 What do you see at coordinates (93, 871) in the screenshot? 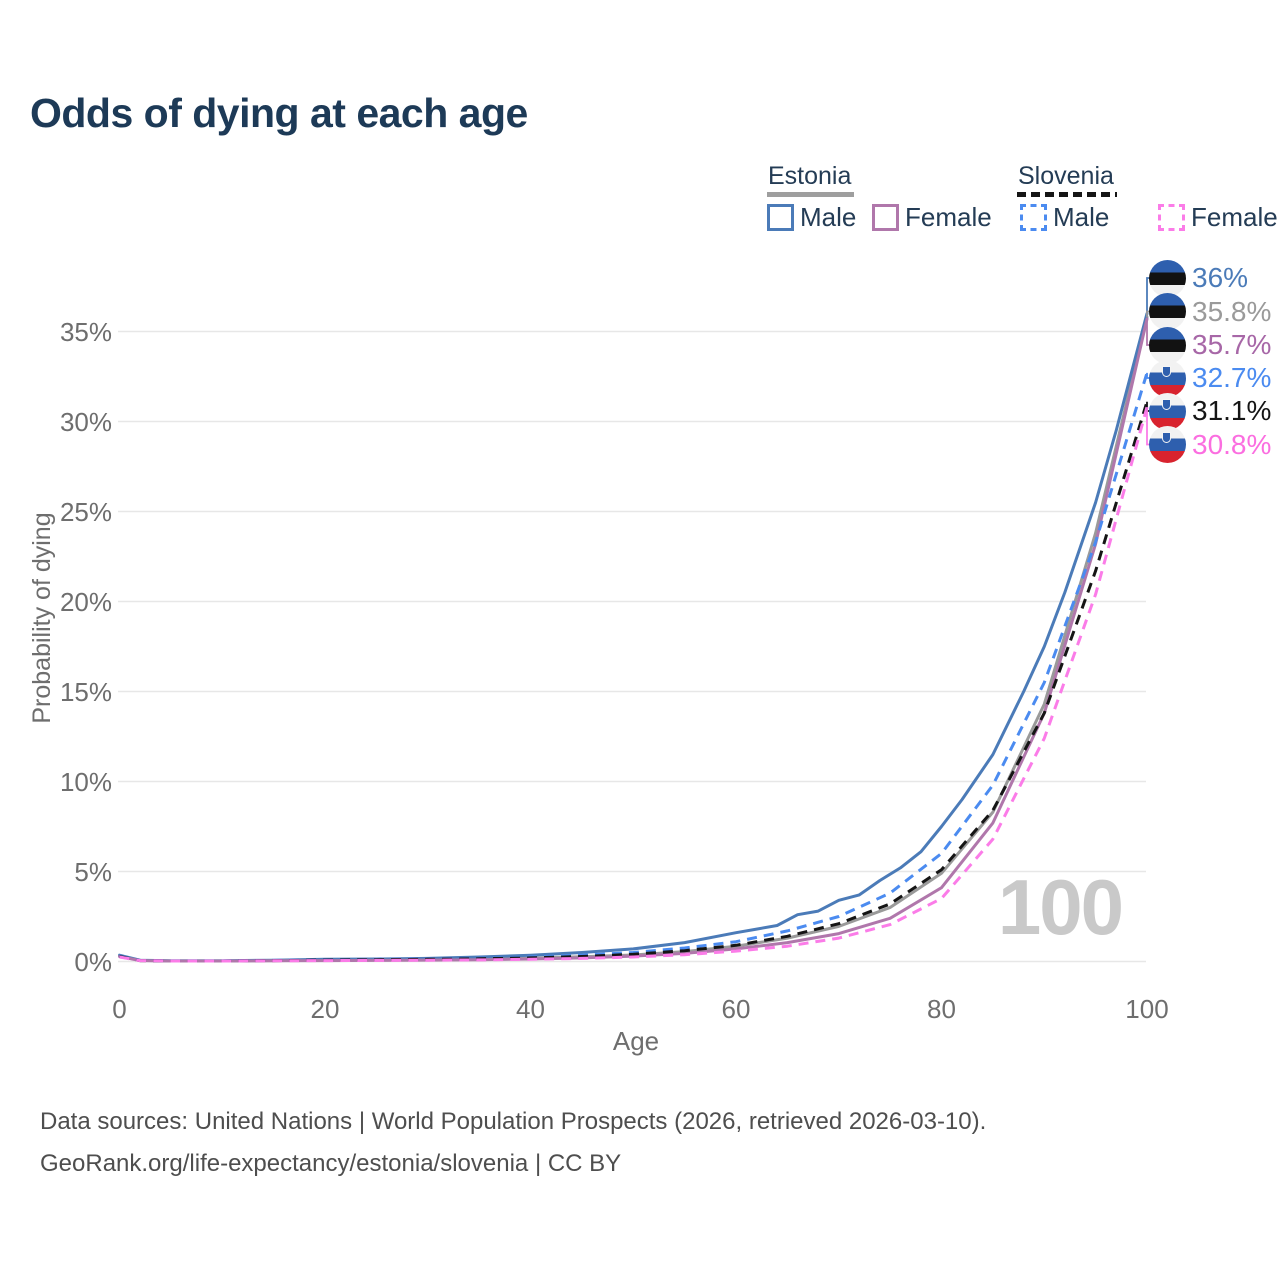
I see `y-tick-label-5: 5%` at bounding box center [93, 871].